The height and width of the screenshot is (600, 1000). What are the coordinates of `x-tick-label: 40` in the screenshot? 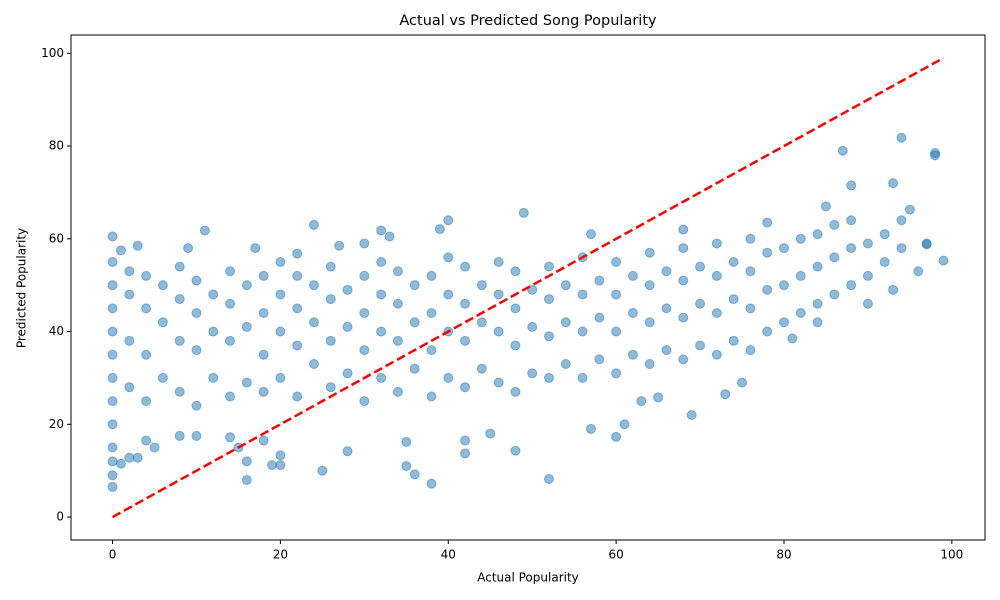 It's located at (448, 555).